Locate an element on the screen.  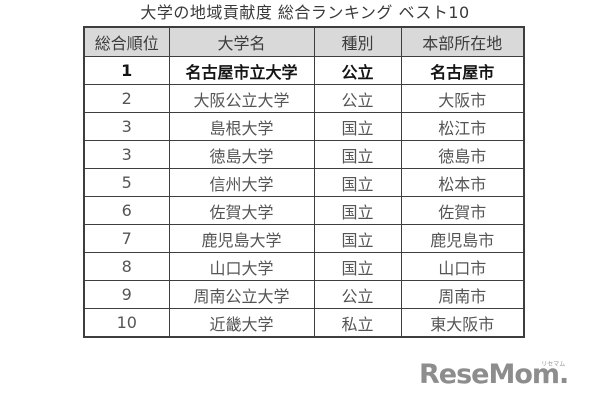
location-cell: 大阪市 is located at coordinates (462, 98).